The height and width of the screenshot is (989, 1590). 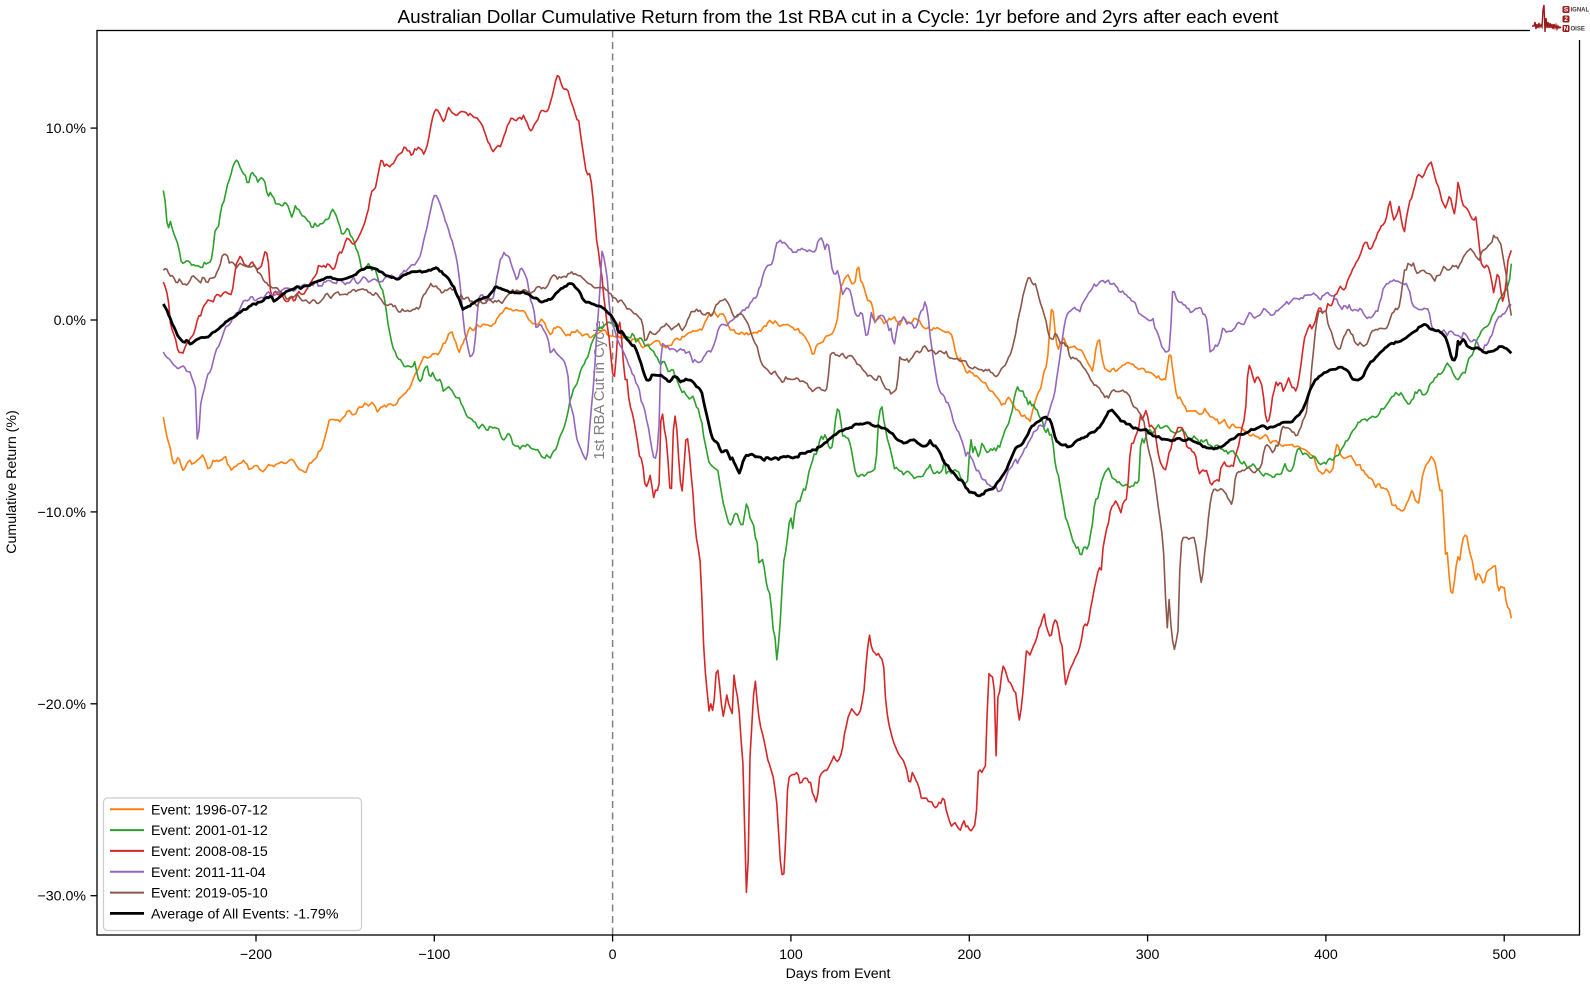 What do you see at coordinates (1580, 11) in the screenshot?
I see `svg-text: IGNAL` at bounding box center [1580, 11].